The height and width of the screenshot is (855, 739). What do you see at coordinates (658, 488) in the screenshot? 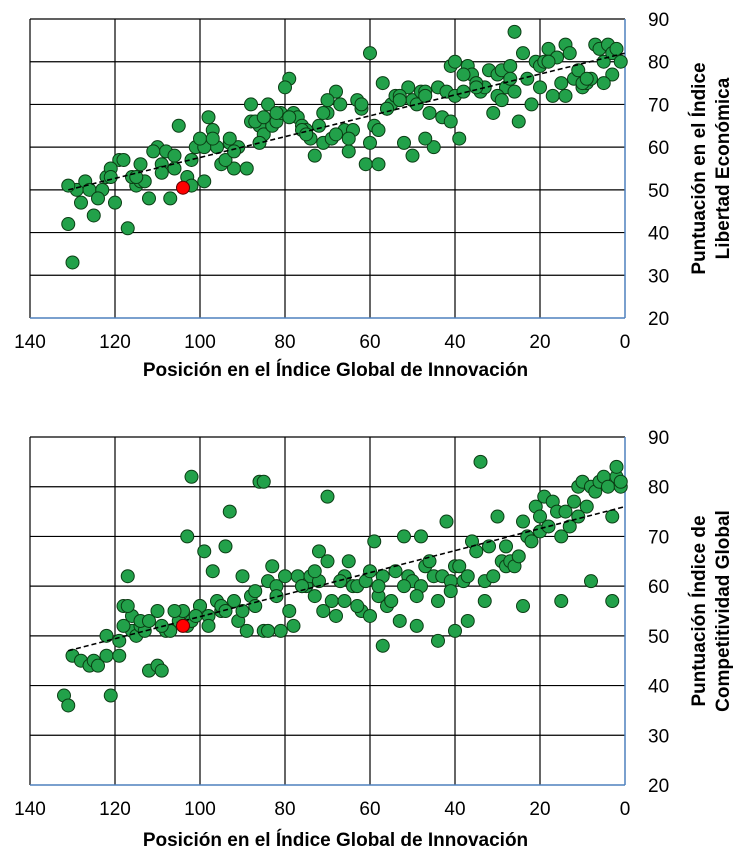
I see `y-tick-label: 80` at bounding box center [658, 488].